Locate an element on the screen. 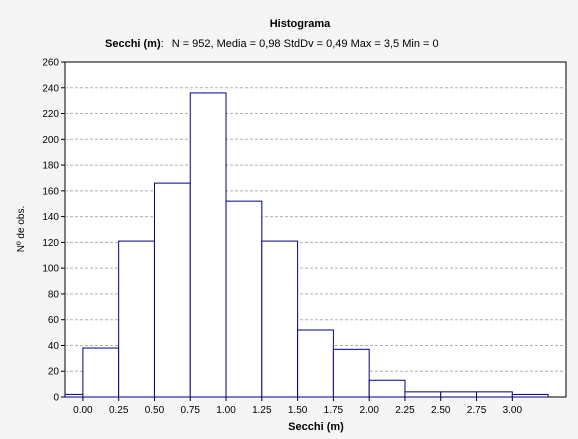 The width and height of the screenshot is (578, 439). x-tick-label: 2.25 is located at coordinates (405, 410).